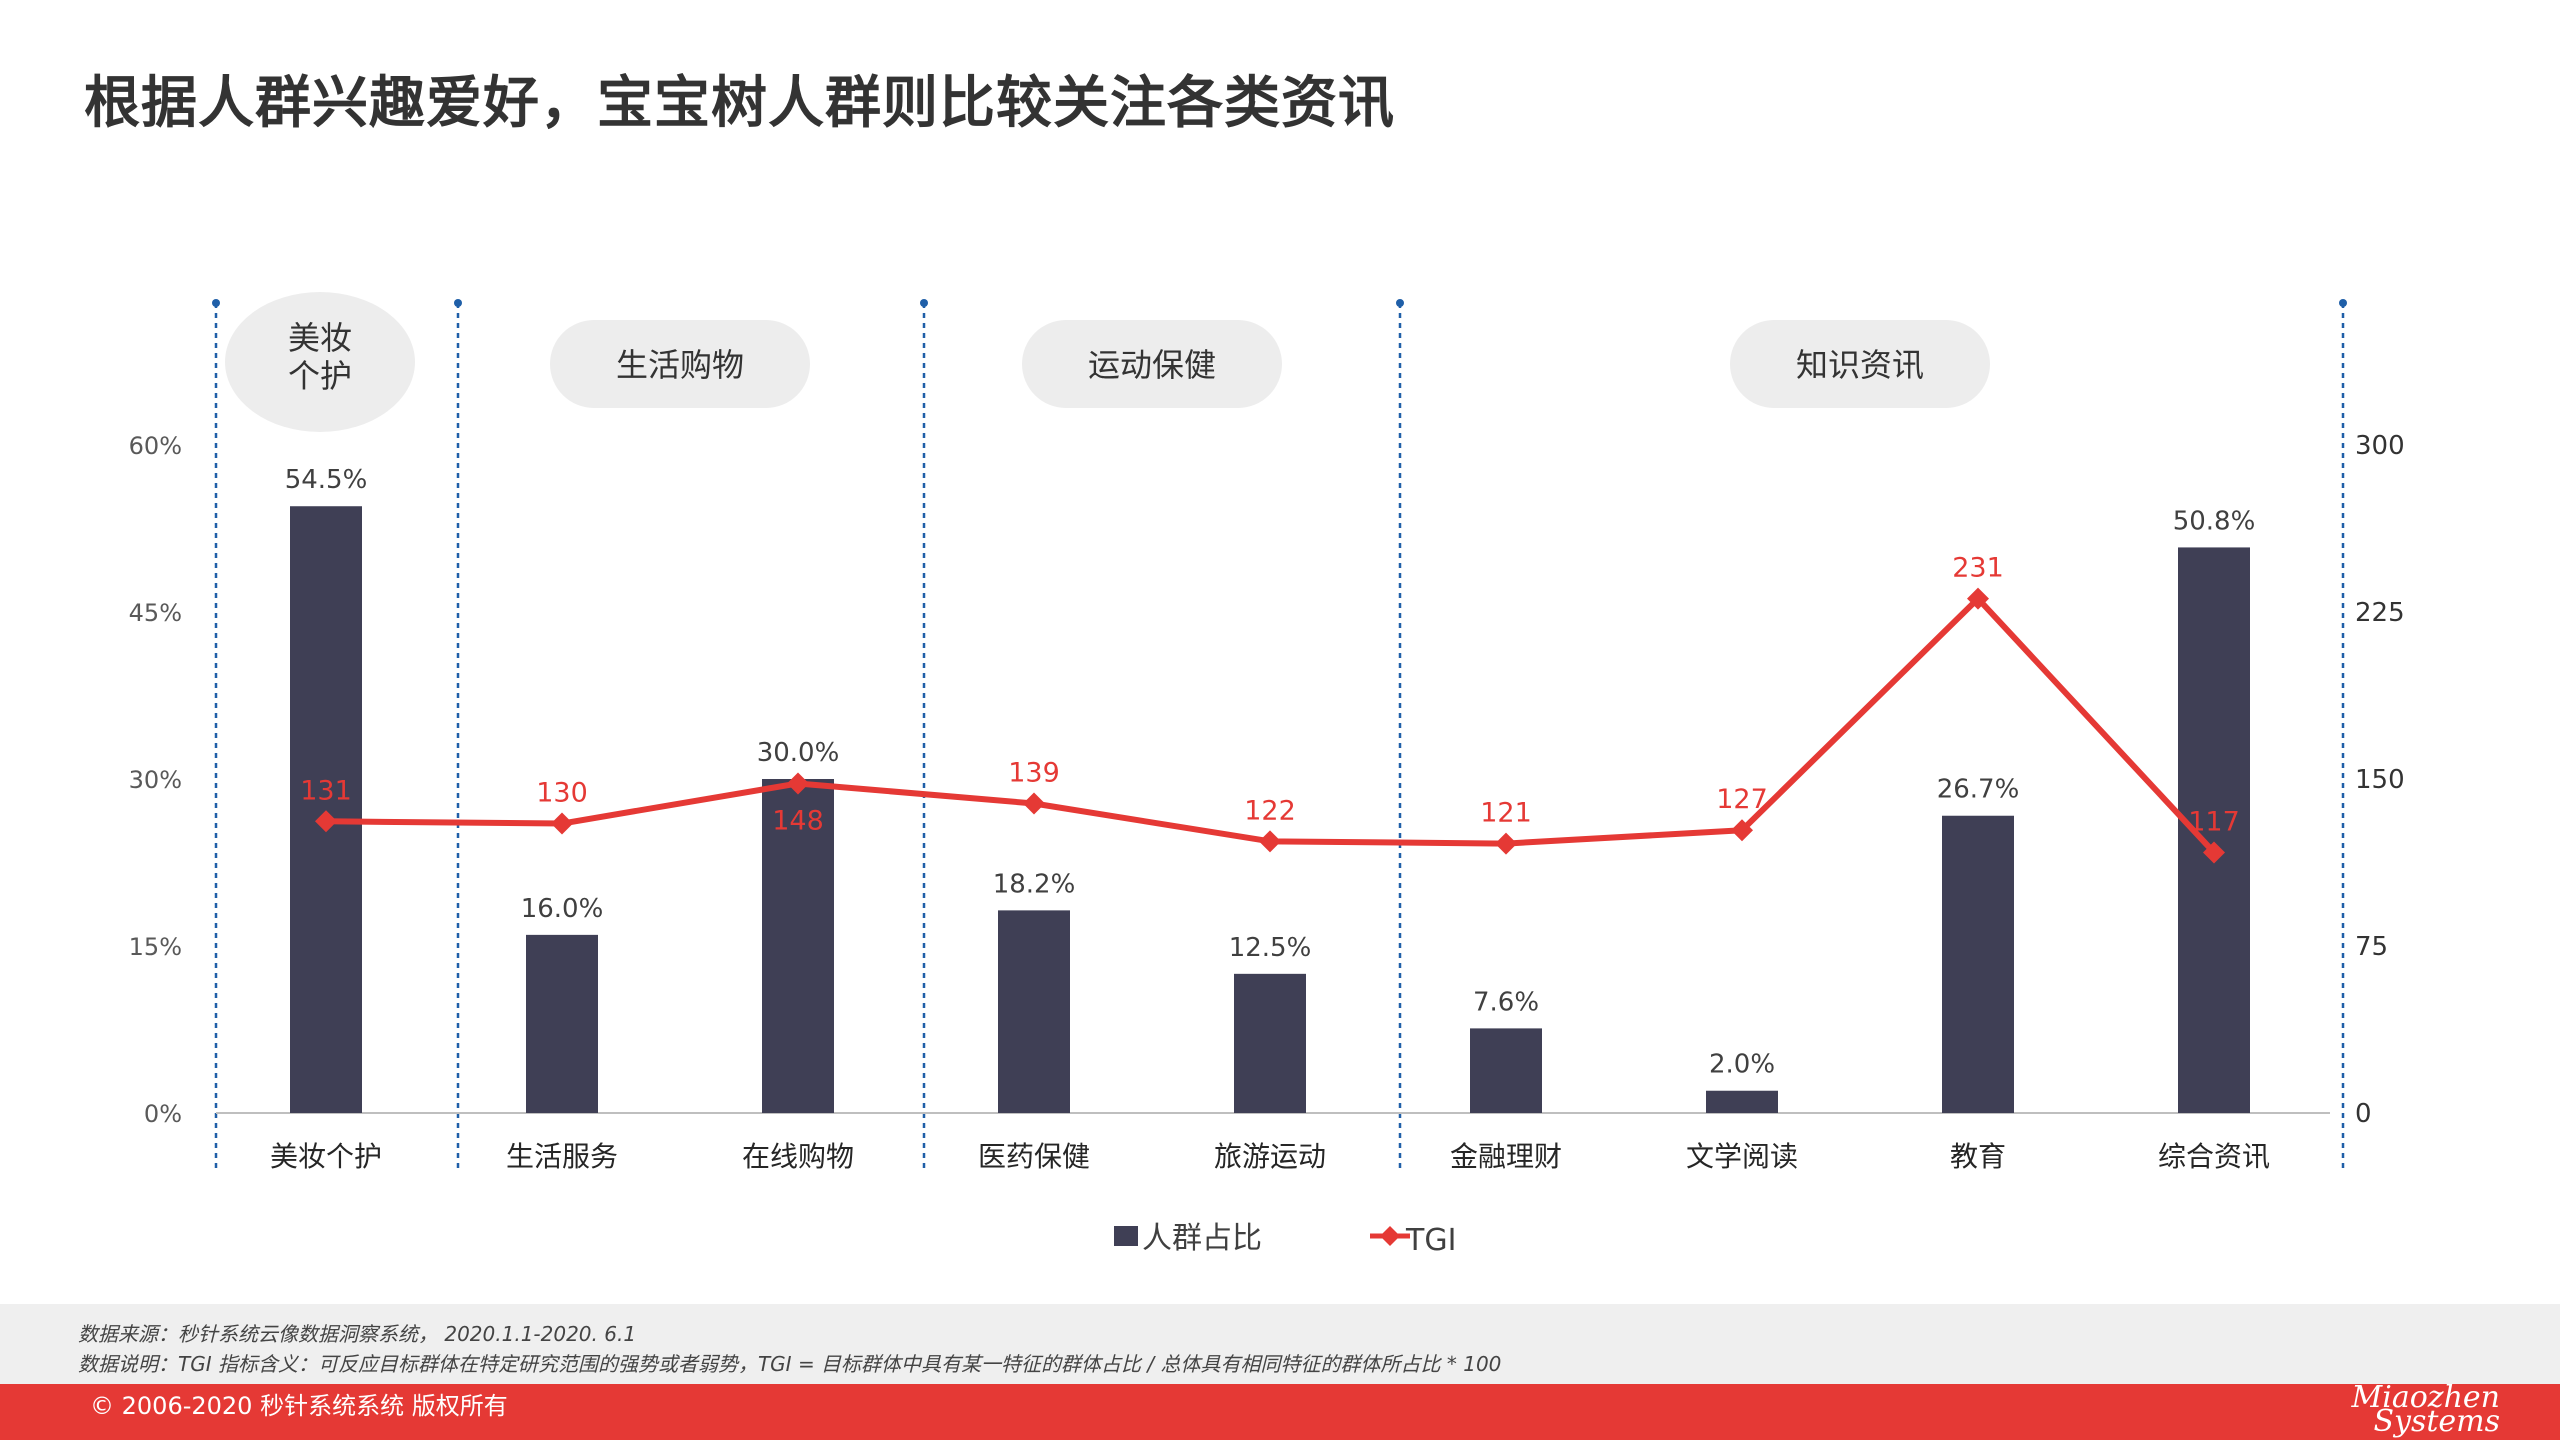 The image size is (2560, 1440). I want to click on legend-line-marker, so click(1390, 1236).